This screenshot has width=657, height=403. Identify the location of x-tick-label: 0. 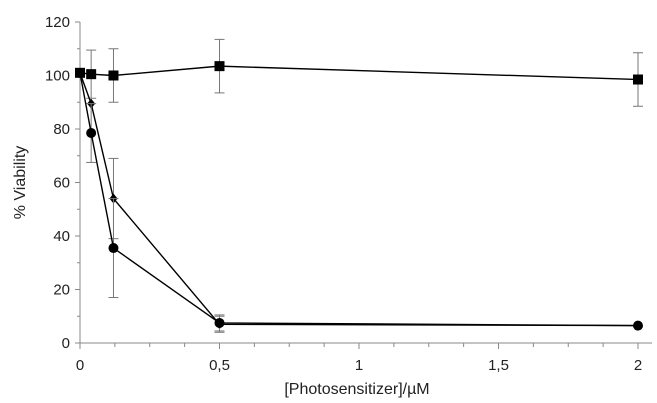
(80, 365).